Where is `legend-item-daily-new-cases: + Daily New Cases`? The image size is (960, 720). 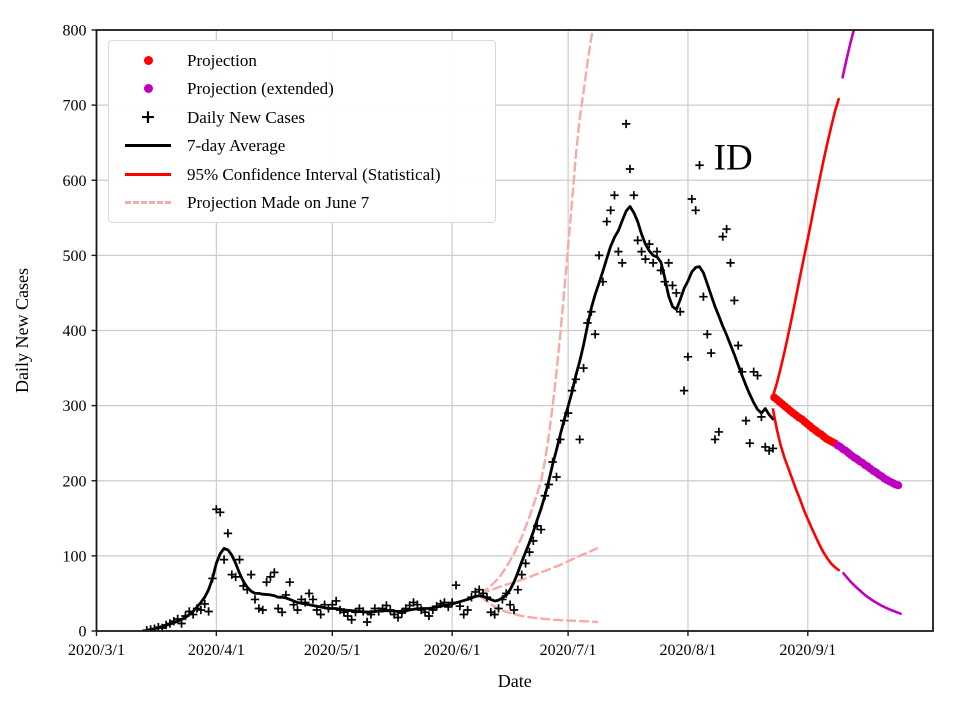 legend-item-daily-new-cases: + Daily New Cases is located at coordinates (302, 117).